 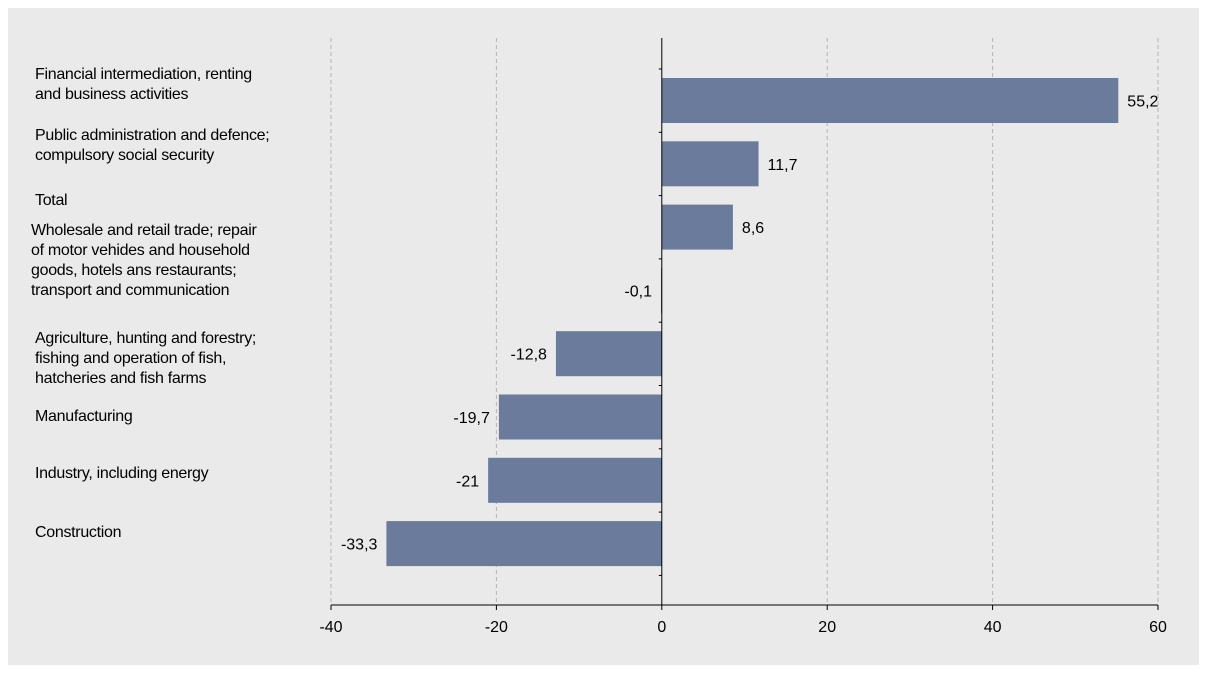 What do you see at coordinates (51, 200) in the screenshot?
I see `category-label: Total` at bounding box center [51, 200].